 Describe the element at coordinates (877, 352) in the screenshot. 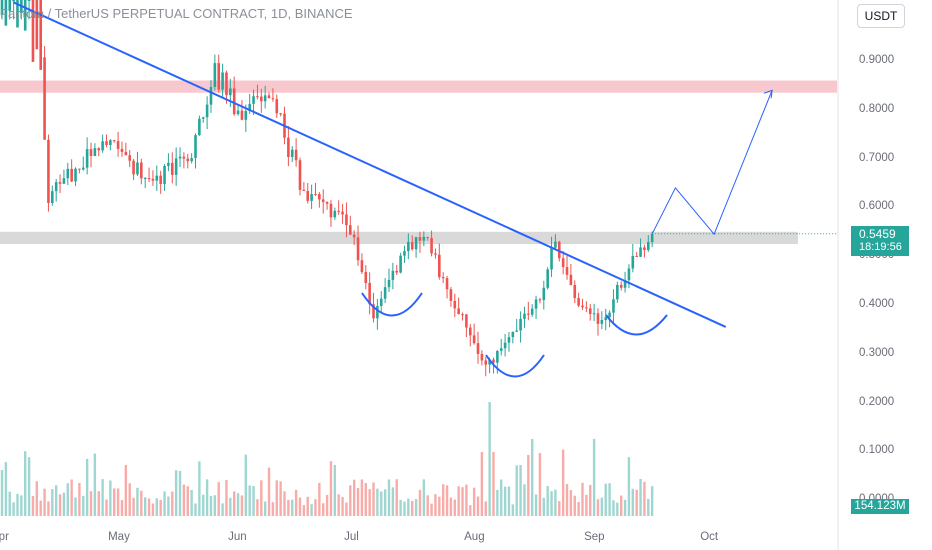

I see `price-axis-label: 0.3000` at that location.